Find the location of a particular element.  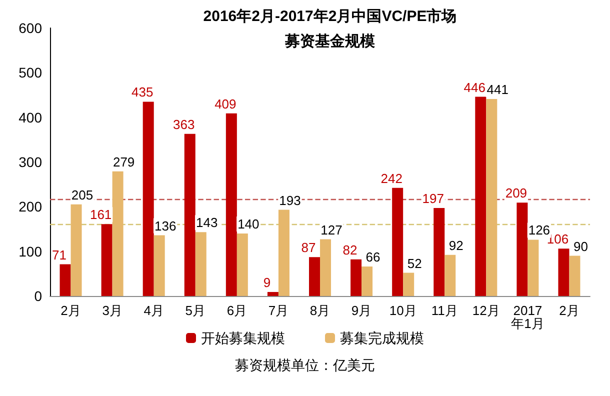

x-tick-label: 6月 is located at coordinates (237, 310).